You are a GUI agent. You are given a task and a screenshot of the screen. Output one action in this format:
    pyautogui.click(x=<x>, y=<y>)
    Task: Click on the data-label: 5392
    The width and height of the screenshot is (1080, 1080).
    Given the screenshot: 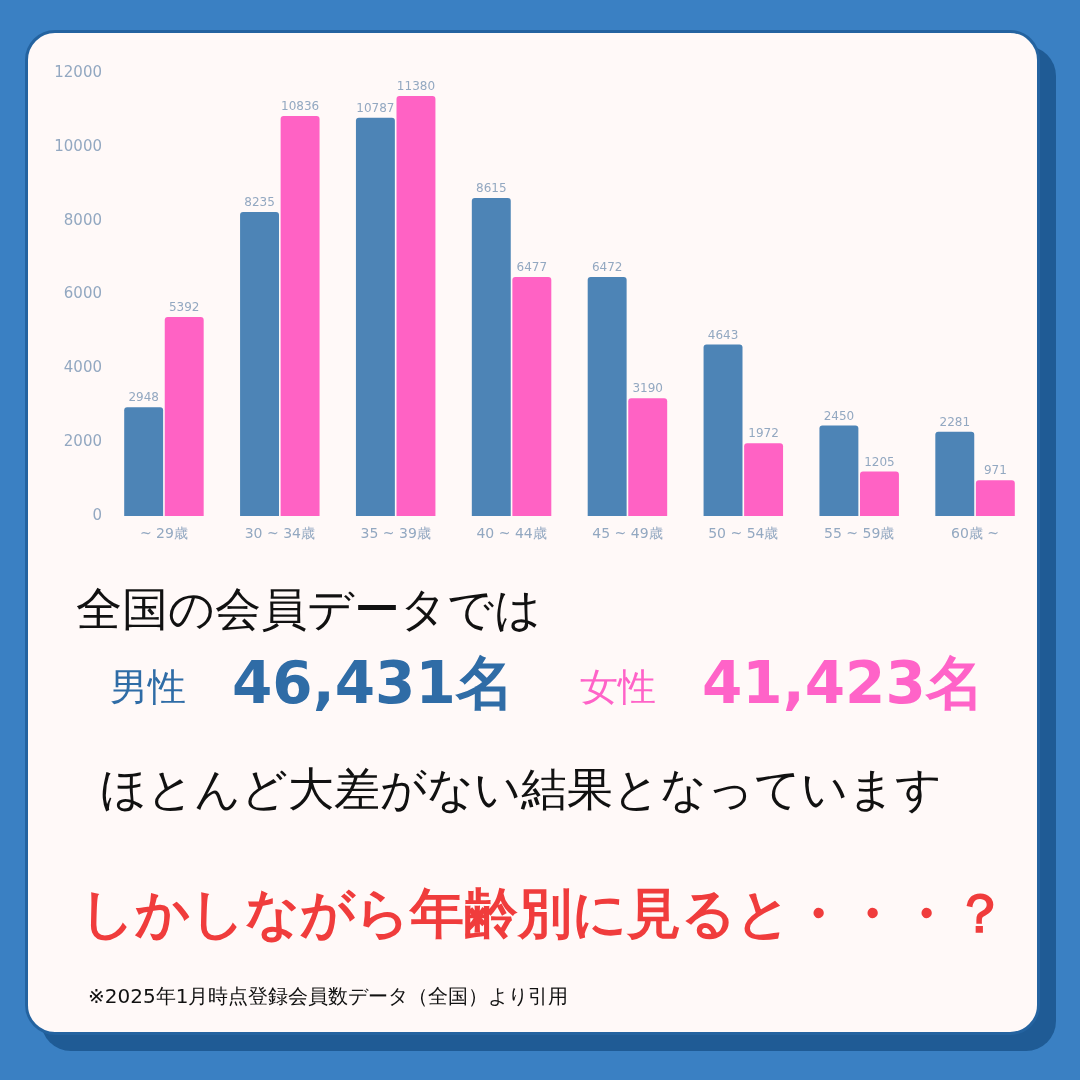 What is the action you would take?
    pyautogui.click(x=184, y=307)
    